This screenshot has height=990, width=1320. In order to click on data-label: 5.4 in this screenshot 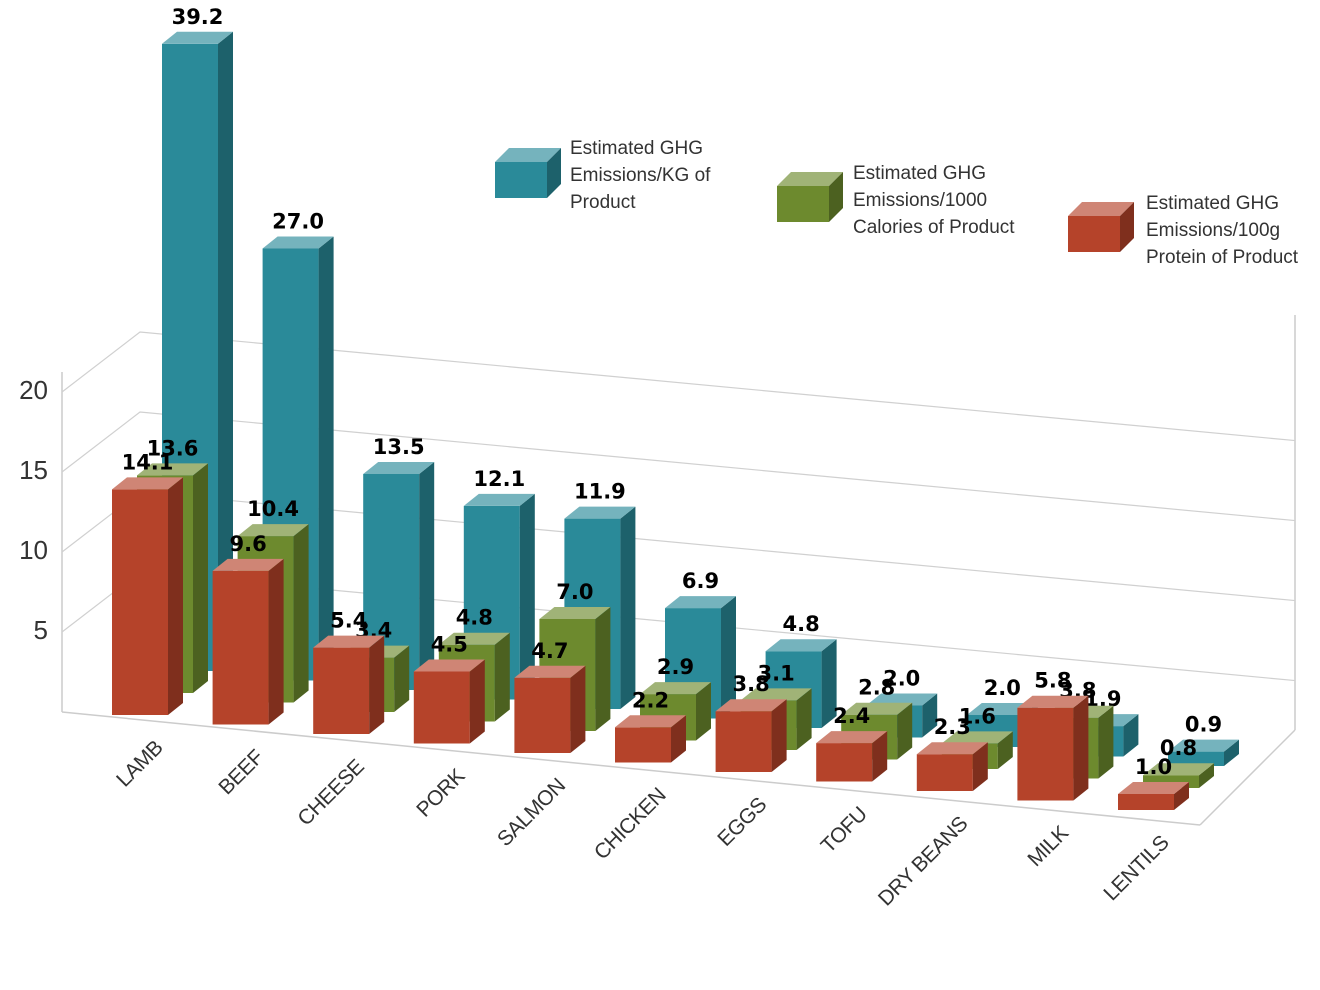, I will do `click(348, 621)`.